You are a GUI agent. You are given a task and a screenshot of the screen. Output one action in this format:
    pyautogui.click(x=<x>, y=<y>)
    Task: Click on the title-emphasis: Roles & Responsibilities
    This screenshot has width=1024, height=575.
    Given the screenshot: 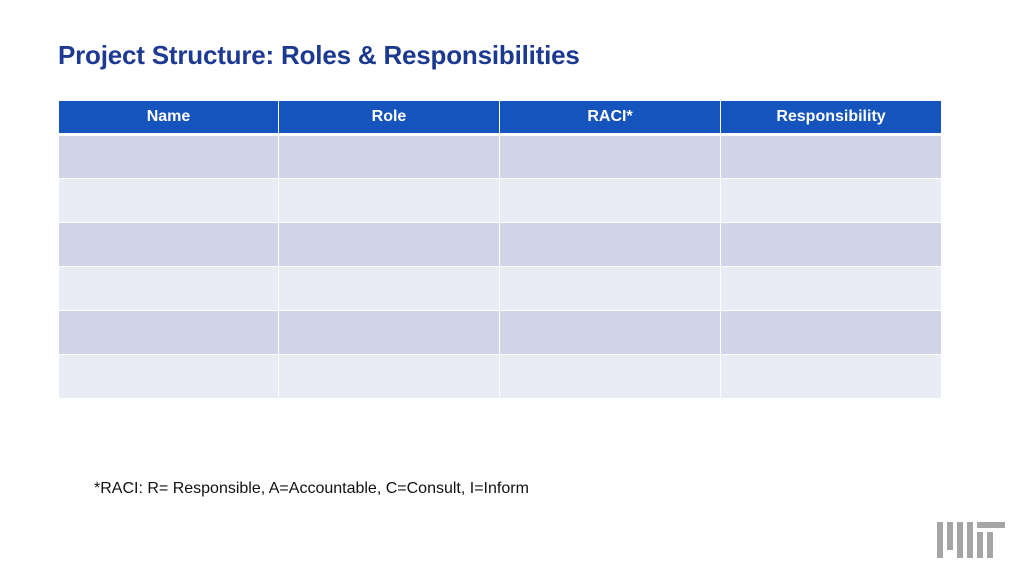 What is the action you would take?
    pyautogui.click(x=430, y=55)
    